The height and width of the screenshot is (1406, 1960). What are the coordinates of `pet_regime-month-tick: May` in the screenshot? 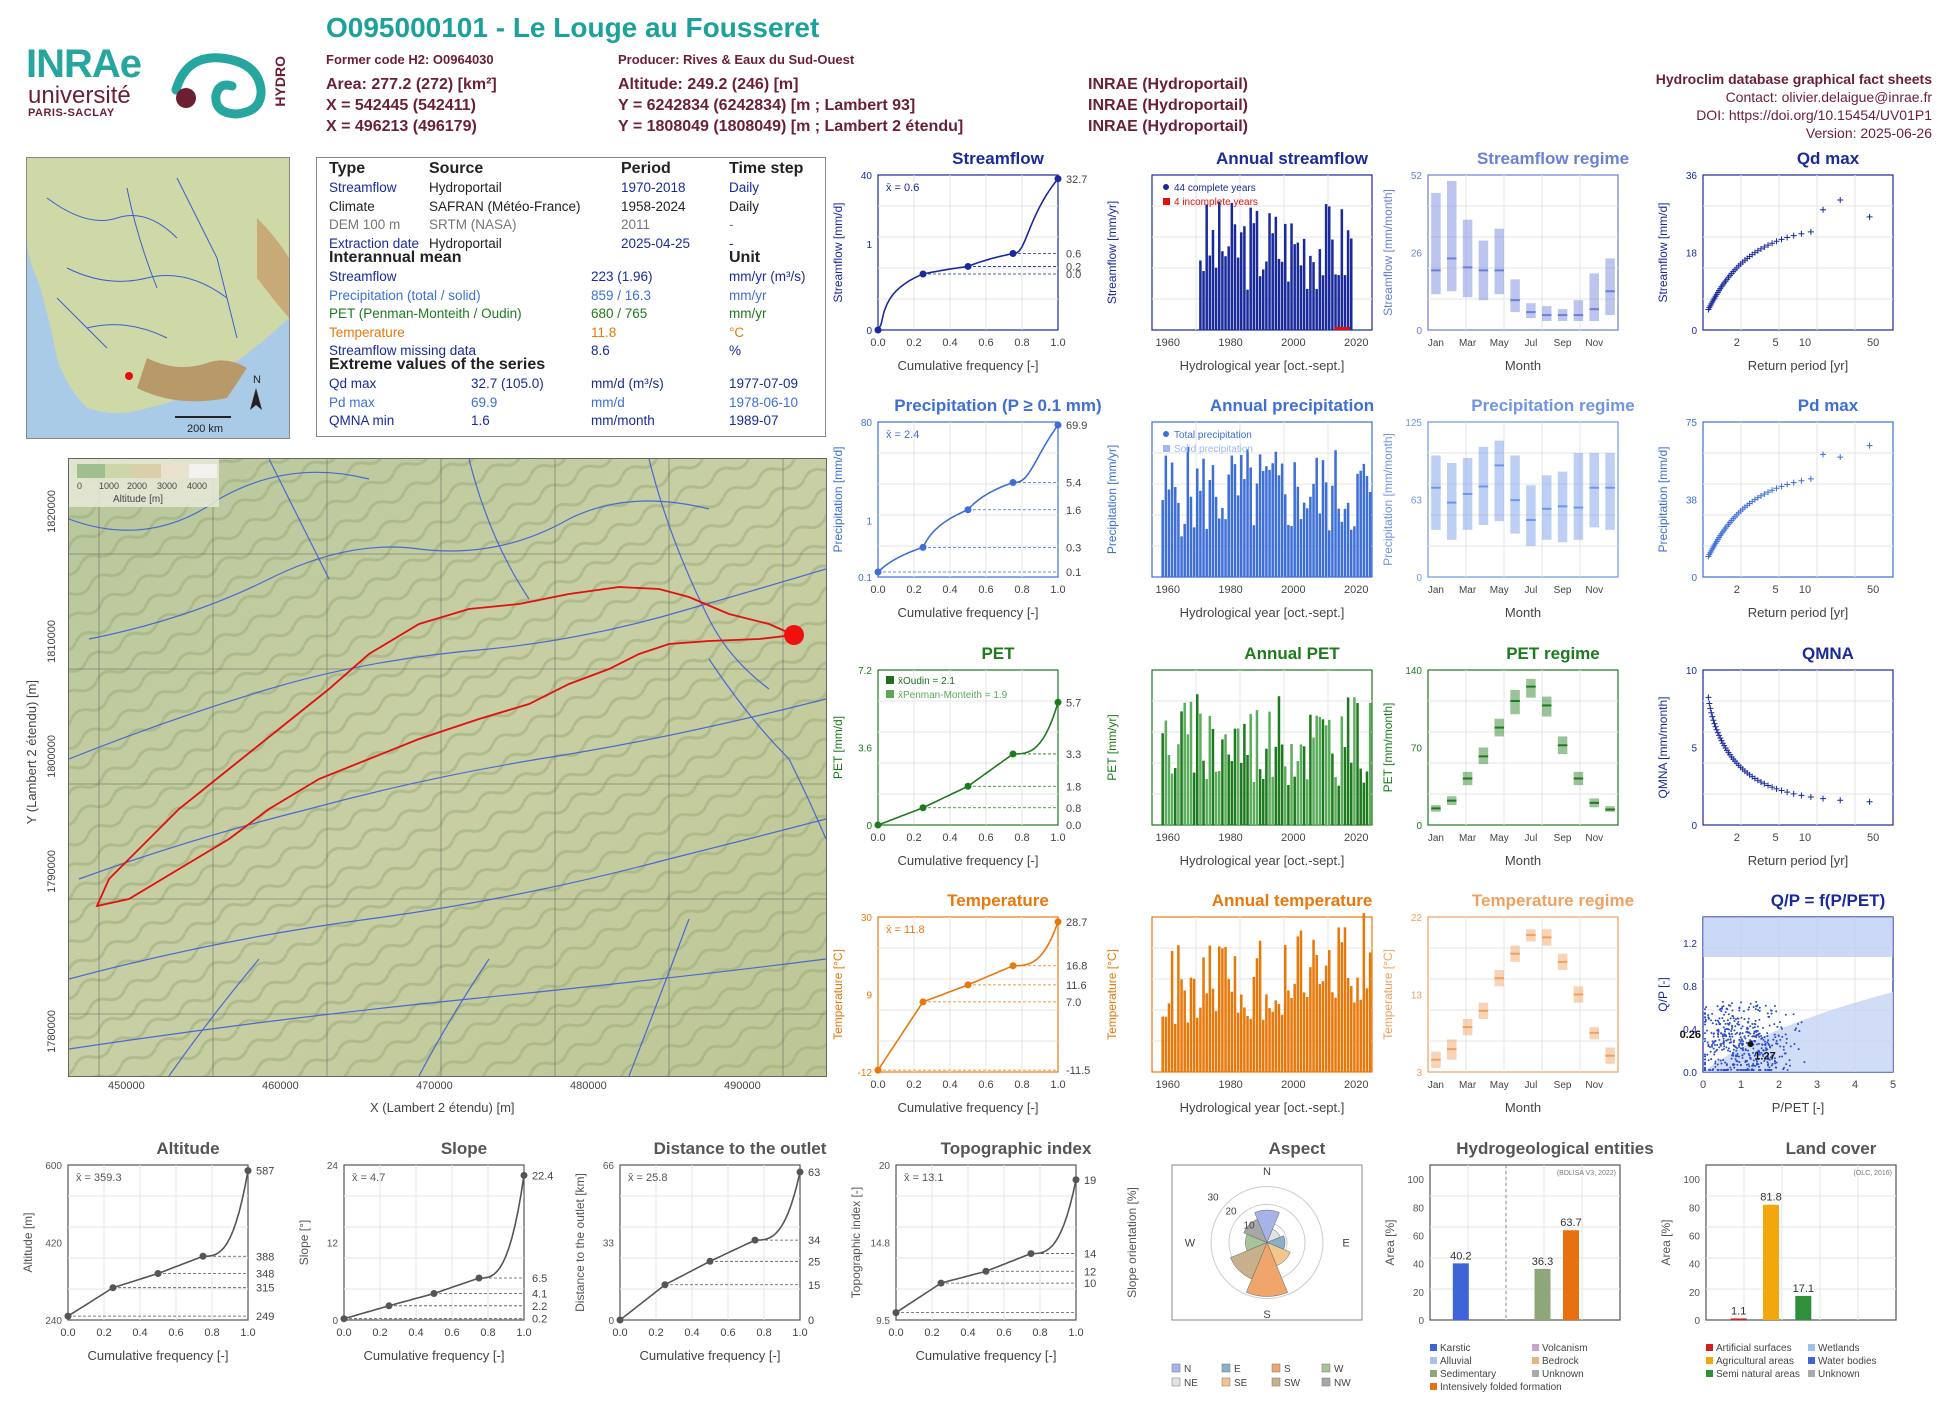 It's located at (1499, 838).